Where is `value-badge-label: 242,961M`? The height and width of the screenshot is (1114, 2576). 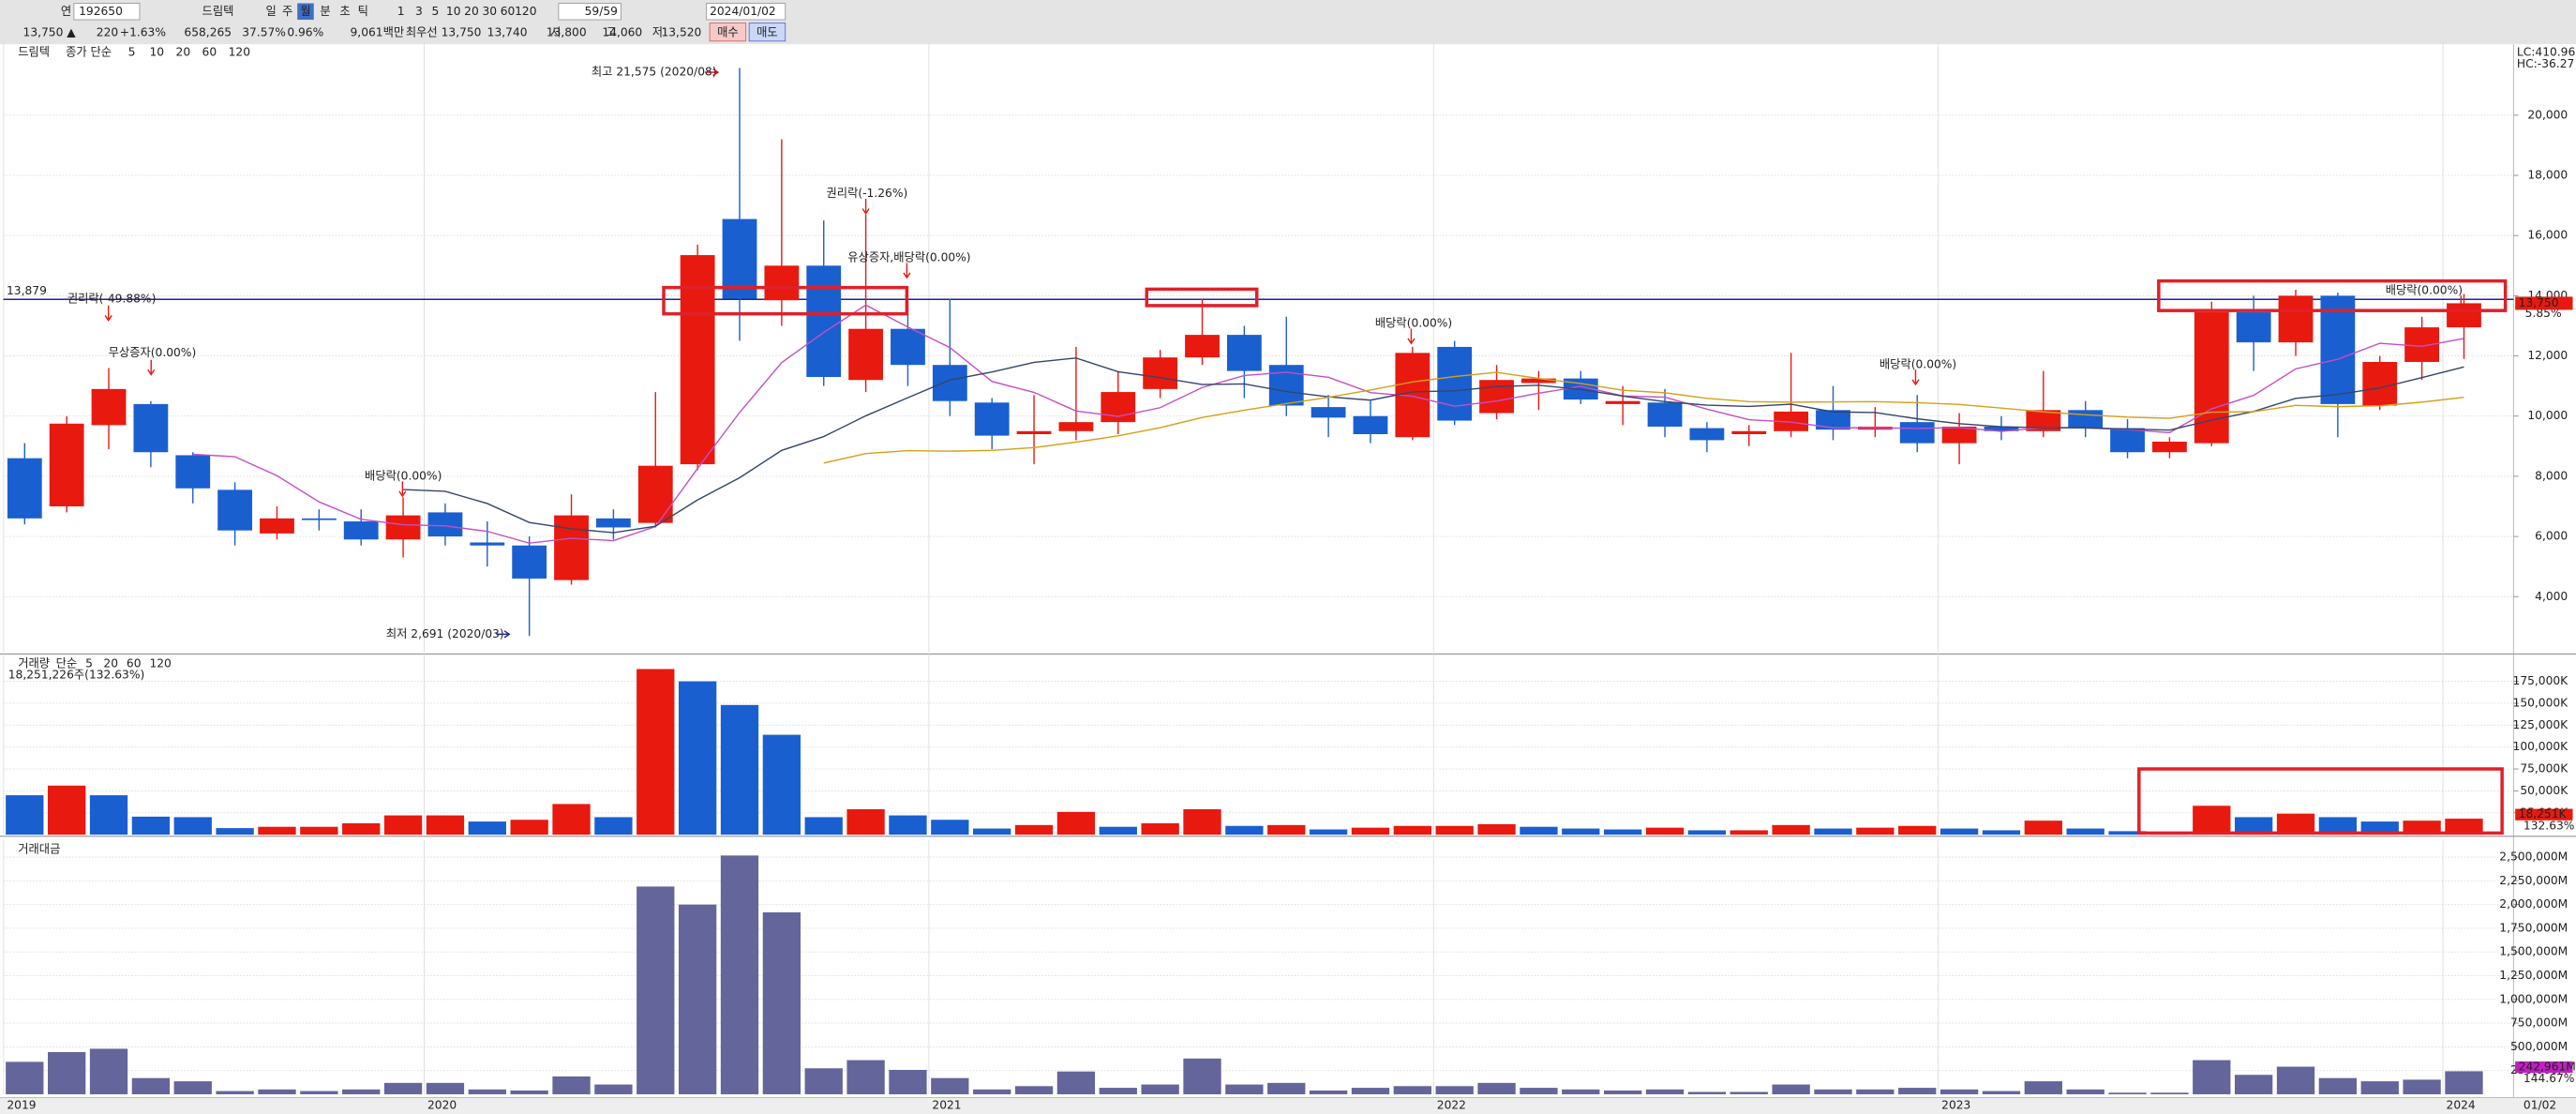 value-badge-label: 242,961M is located at coordinates (2547, 1068).